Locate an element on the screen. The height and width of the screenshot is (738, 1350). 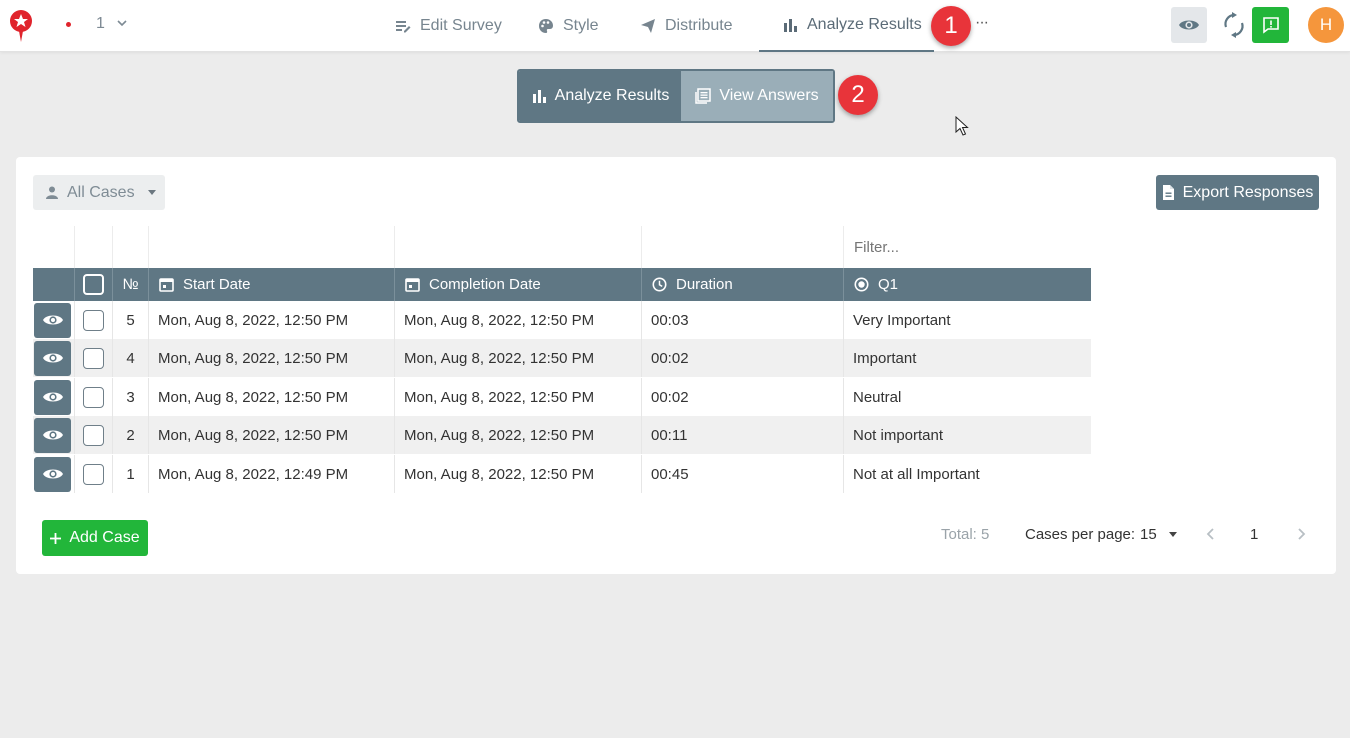
step-badge-1: 1 is located at coordinates (951, 26).